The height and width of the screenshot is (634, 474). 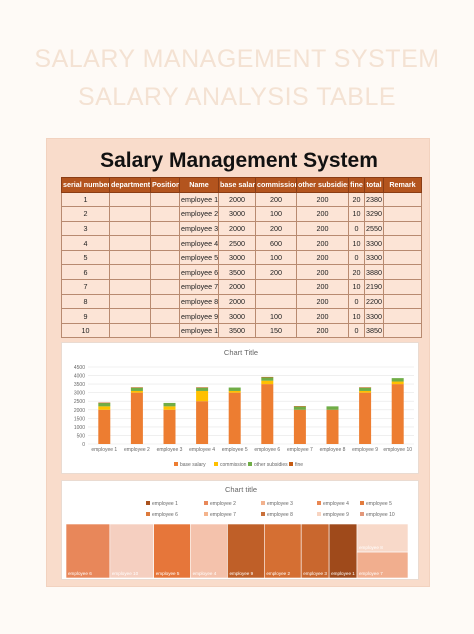 I want to click on table-cell: 4, so click(x=85, y=243).